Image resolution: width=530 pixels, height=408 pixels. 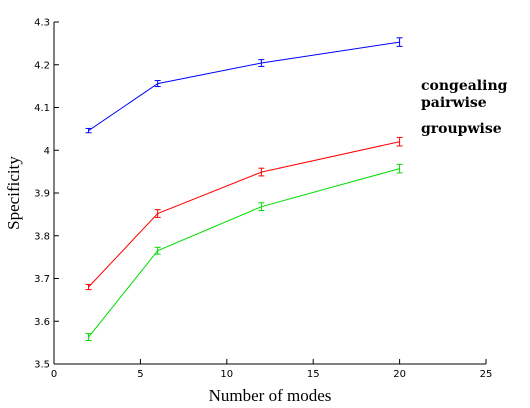 I want to click on legend-item-congealing: congealing, so click(x=464, y=86).